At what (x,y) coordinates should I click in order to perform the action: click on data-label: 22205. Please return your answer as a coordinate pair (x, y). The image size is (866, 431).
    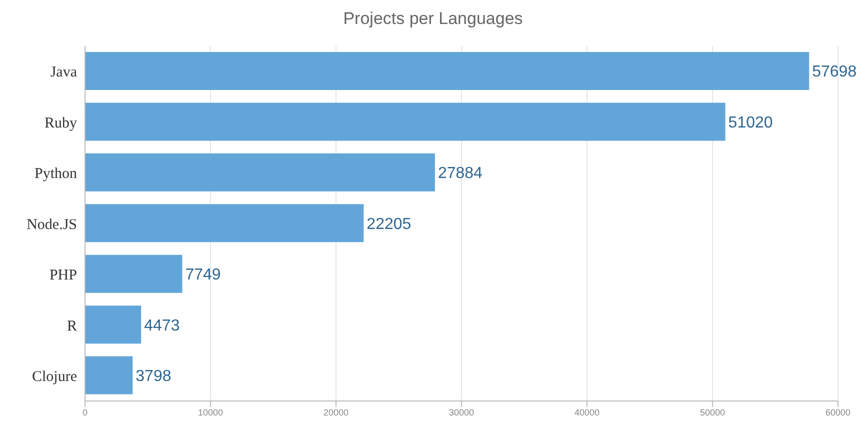
    Looking at the image, I should click on (389, 224).